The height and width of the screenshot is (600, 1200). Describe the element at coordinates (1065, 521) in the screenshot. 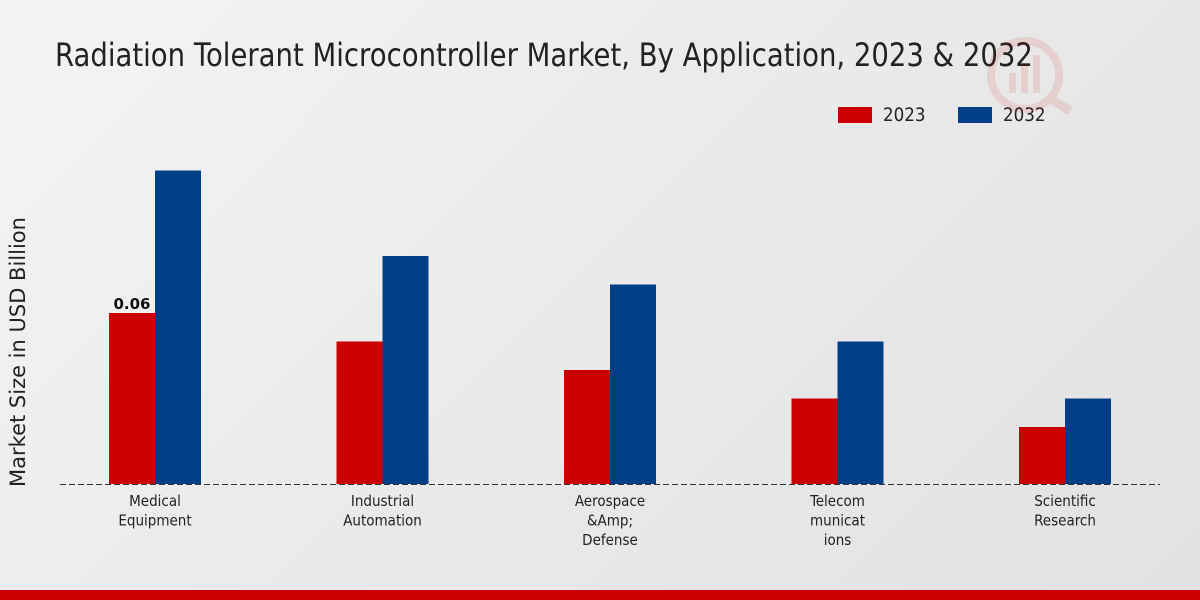

I see `x-tick-line: Research` at that location.